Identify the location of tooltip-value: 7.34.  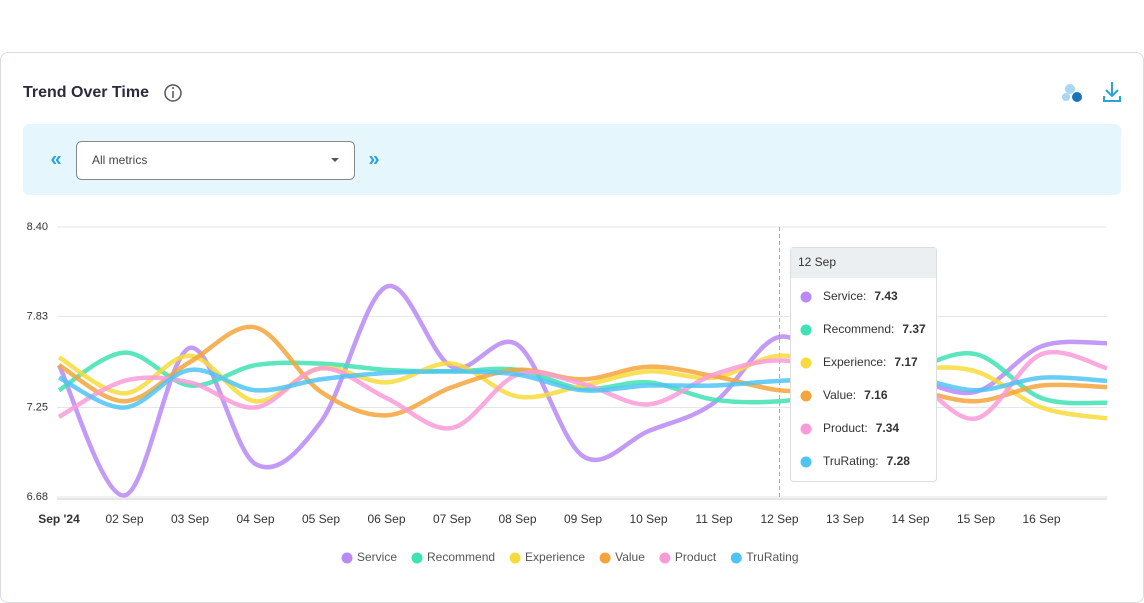
(888, 428).